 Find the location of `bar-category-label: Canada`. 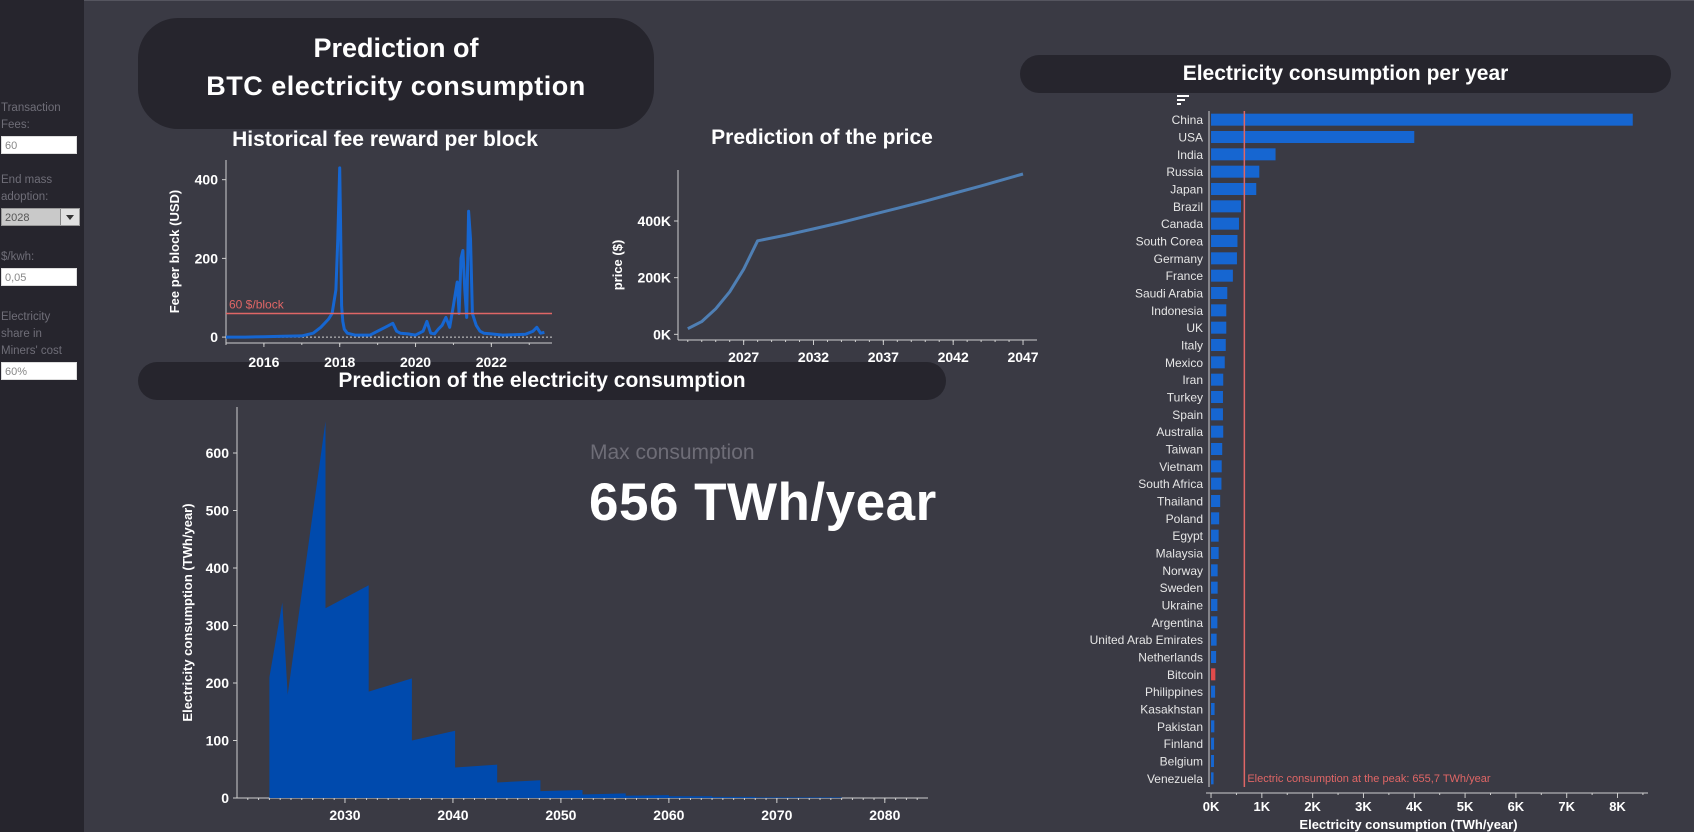

bar-category-label: Canada is located at coordinates (1182, 224).